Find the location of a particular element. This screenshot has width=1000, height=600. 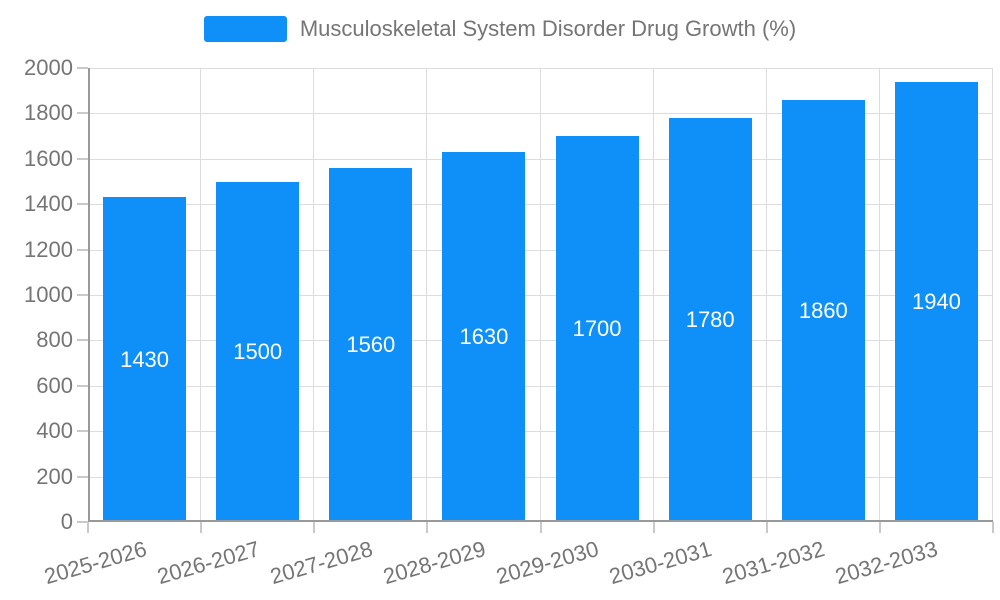

bar: 1430 is located at coordinates (145, 359).